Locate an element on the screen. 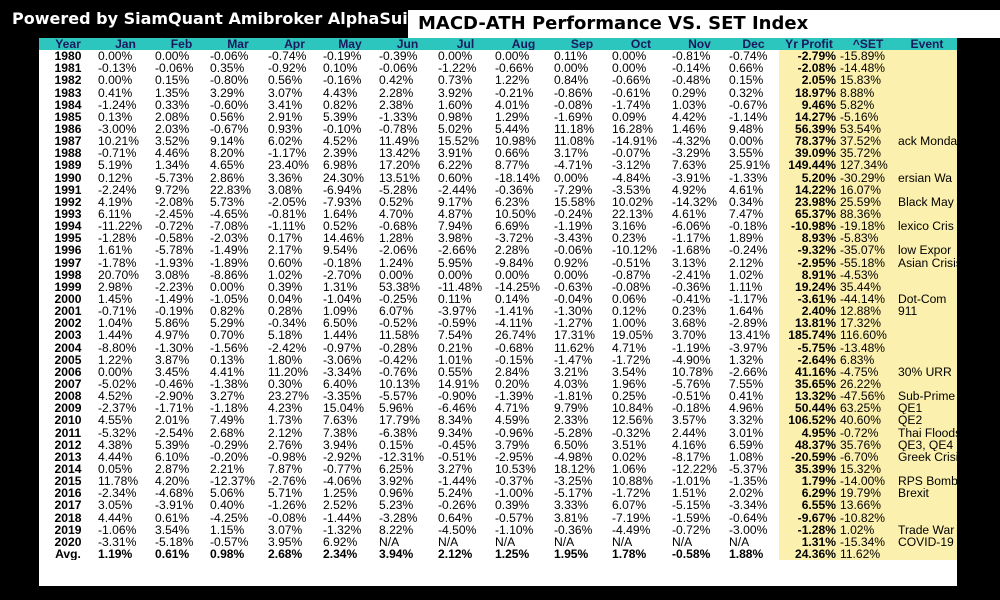 The height and width of the screenshot is (600, 1000). cell-jun: 4.70% is located at coordinates (396, 214).